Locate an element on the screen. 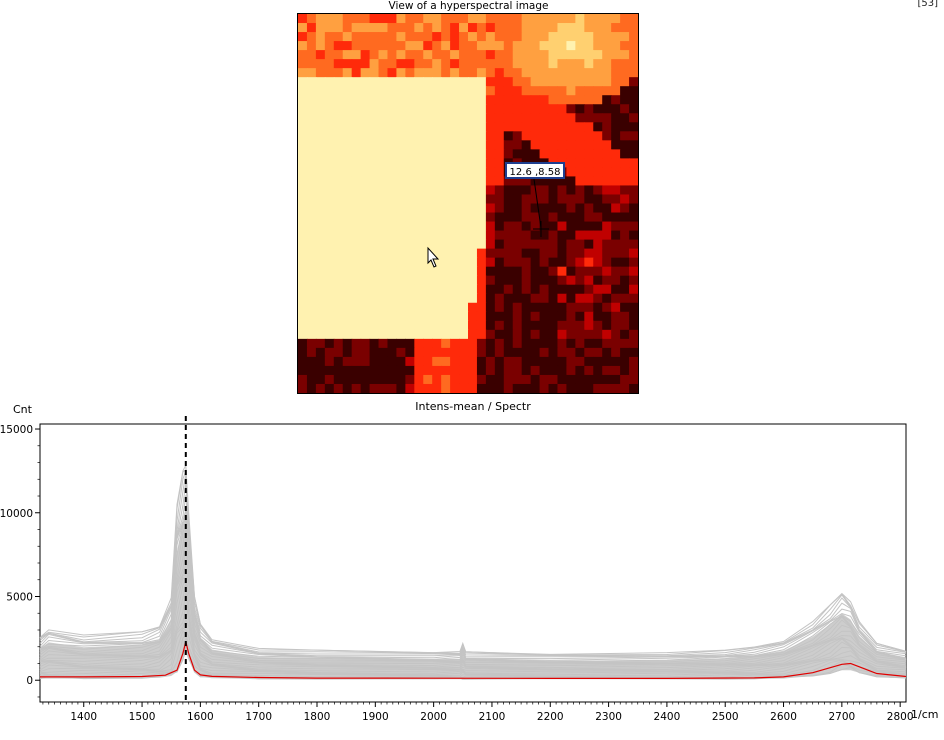 This screenshot has height=740, width=944. x-tick-label: 1600 is located at coordinates (200, 717).